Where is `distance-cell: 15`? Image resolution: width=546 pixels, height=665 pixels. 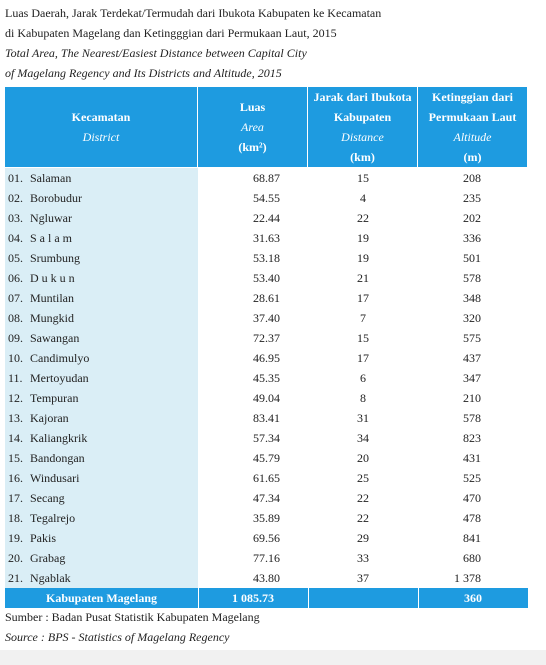
distance-cell: 15 is located at coordinates (363, 178).